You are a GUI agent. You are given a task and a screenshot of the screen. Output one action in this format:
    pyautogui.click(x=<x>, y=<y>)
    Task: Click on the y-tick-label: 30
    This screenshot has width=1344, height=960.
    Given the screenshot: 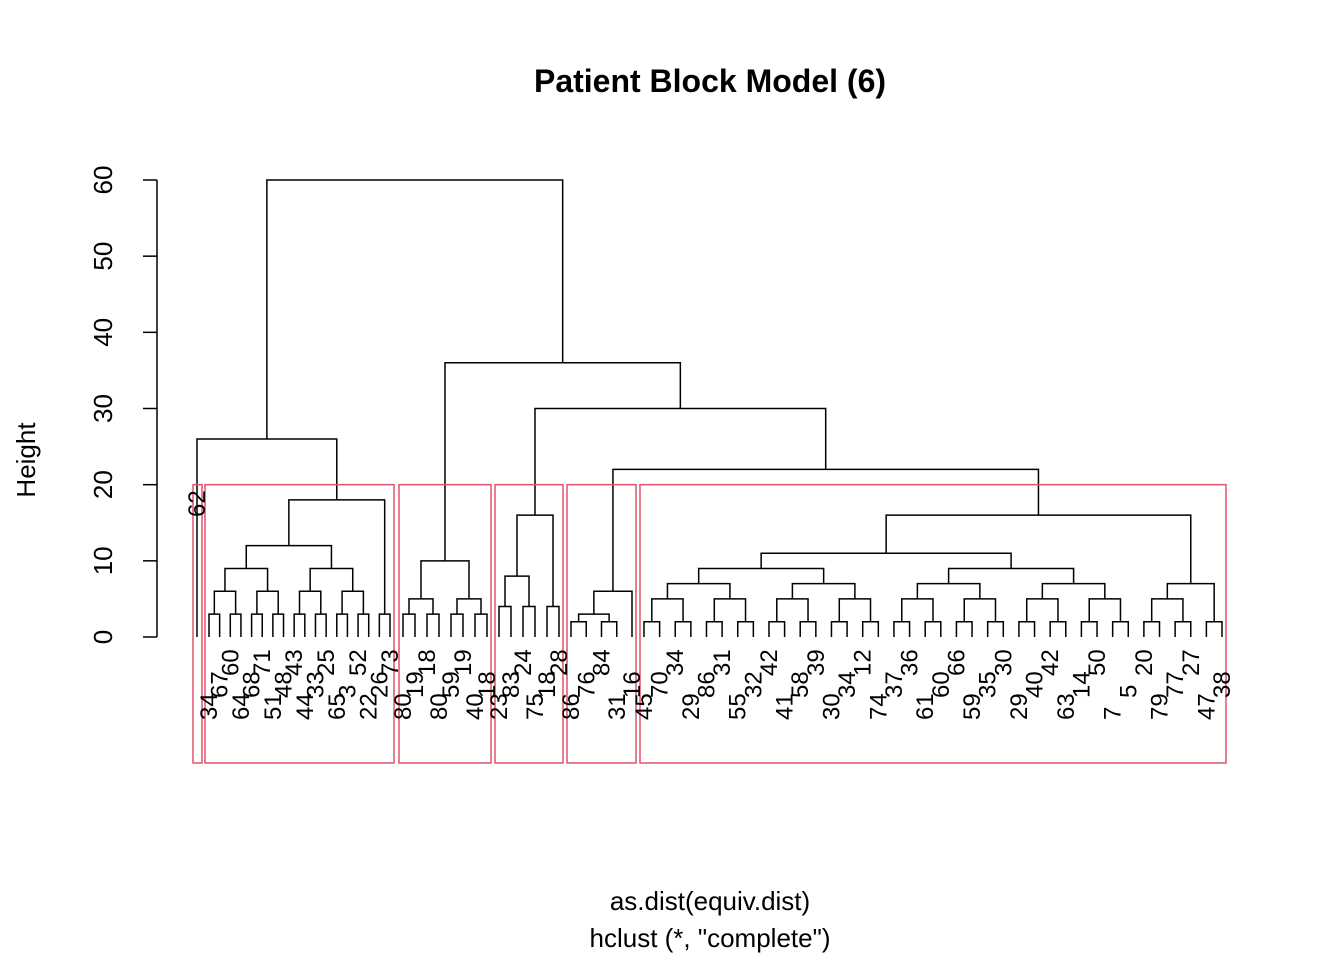 What is the action you would take?
    pyautogui.click(x=103, y=408)
    